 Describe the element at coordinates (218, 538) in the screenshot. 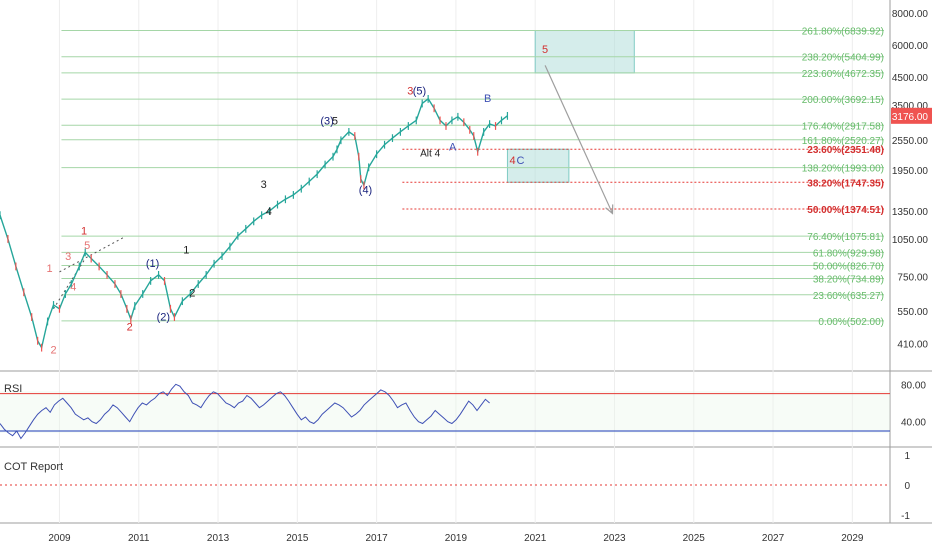

I see `time-tick-label: 2013` at that location.